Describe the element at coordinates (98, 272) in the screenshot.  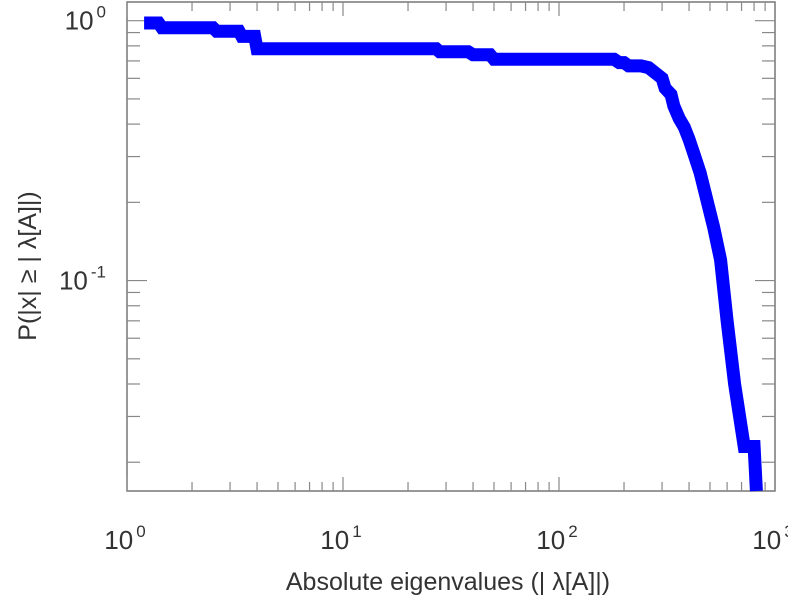
I see `y-tick-label-exponent: -1` at that location.